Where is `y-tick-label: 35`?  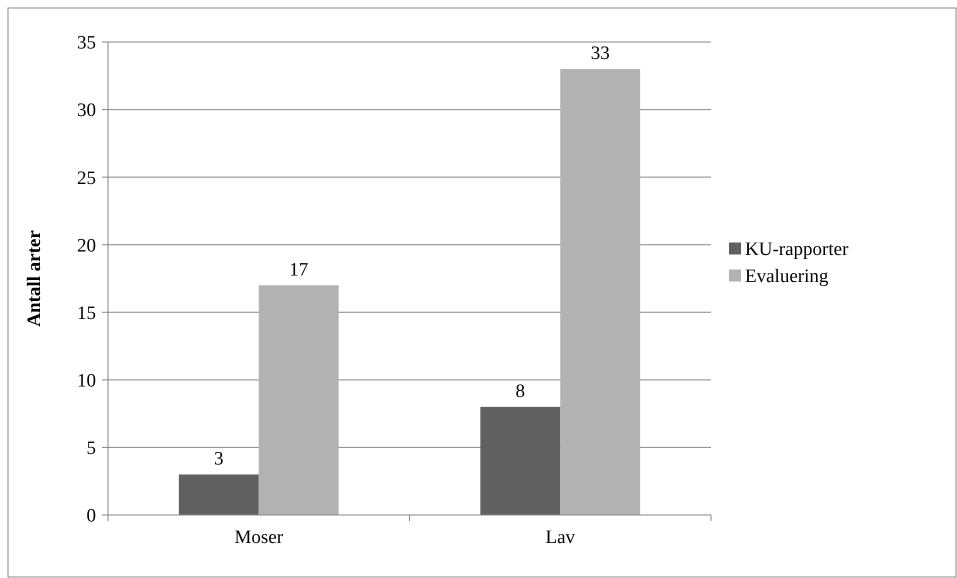 y-tick-label: 35 is located at coordinates (86, 43).